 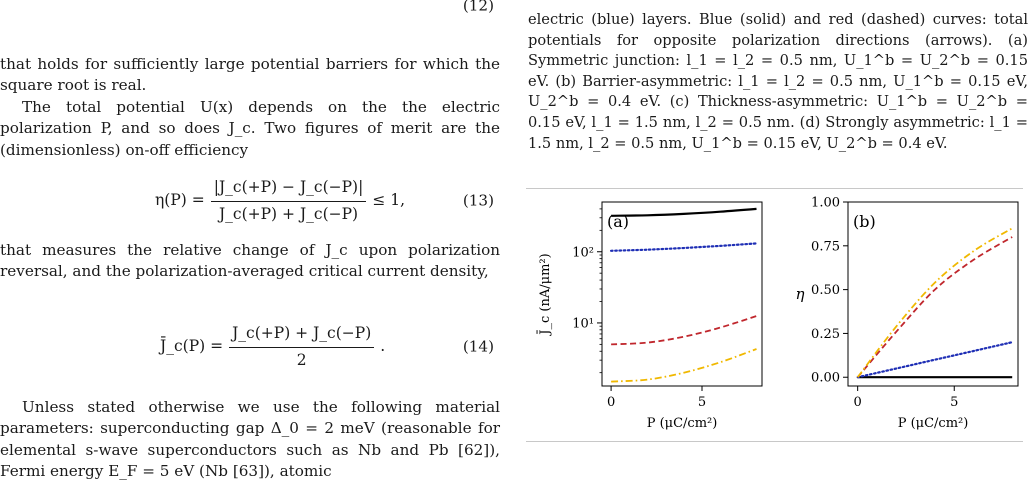 I want to click on equation-rhs: ≤ 1,, so click(x=389, y=200).